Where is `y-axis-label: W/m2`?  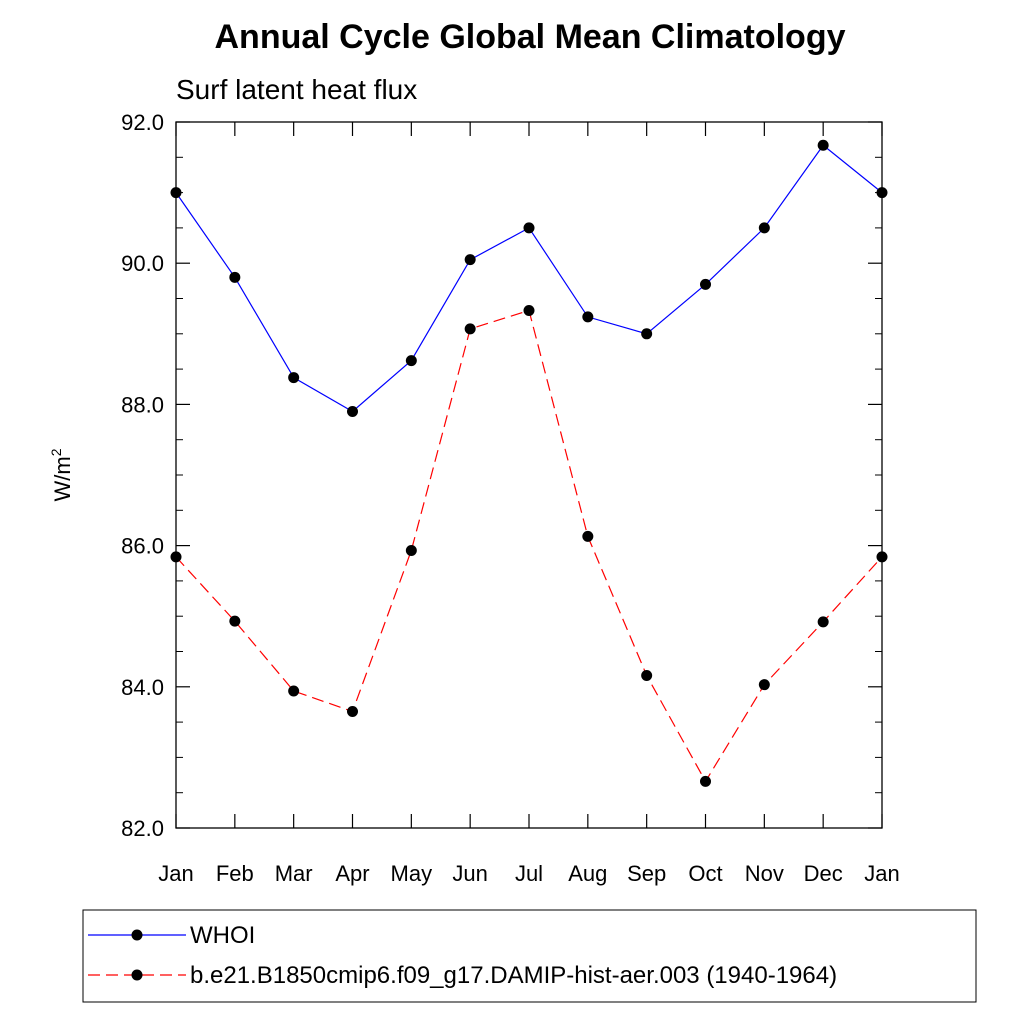 y-axis-label: W/m2 is located at coordinates (61, 474).